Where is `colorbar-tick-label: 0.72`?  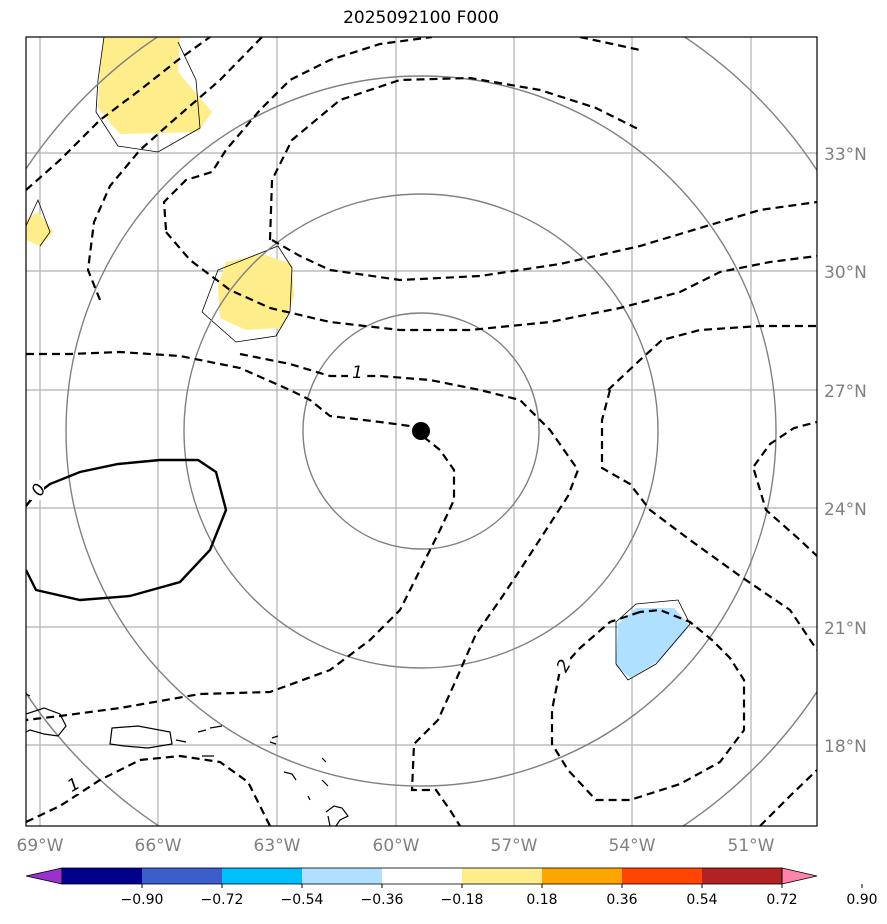 colorbar-tick-label: 0.72 is located at coordinates (781, 900).